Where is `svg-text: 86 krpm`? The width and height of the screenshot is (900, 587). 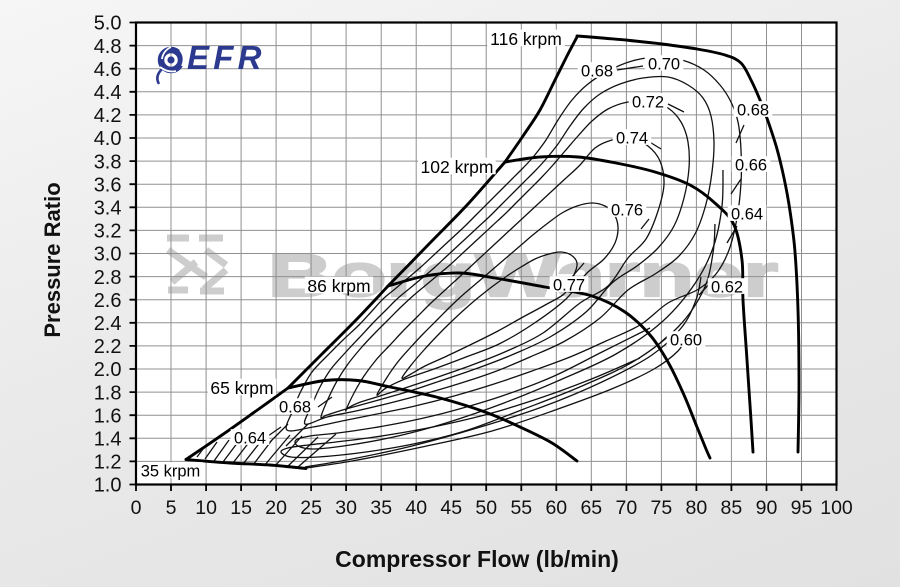
svg-text: 86 krpm is located at coordinates (338, 286).